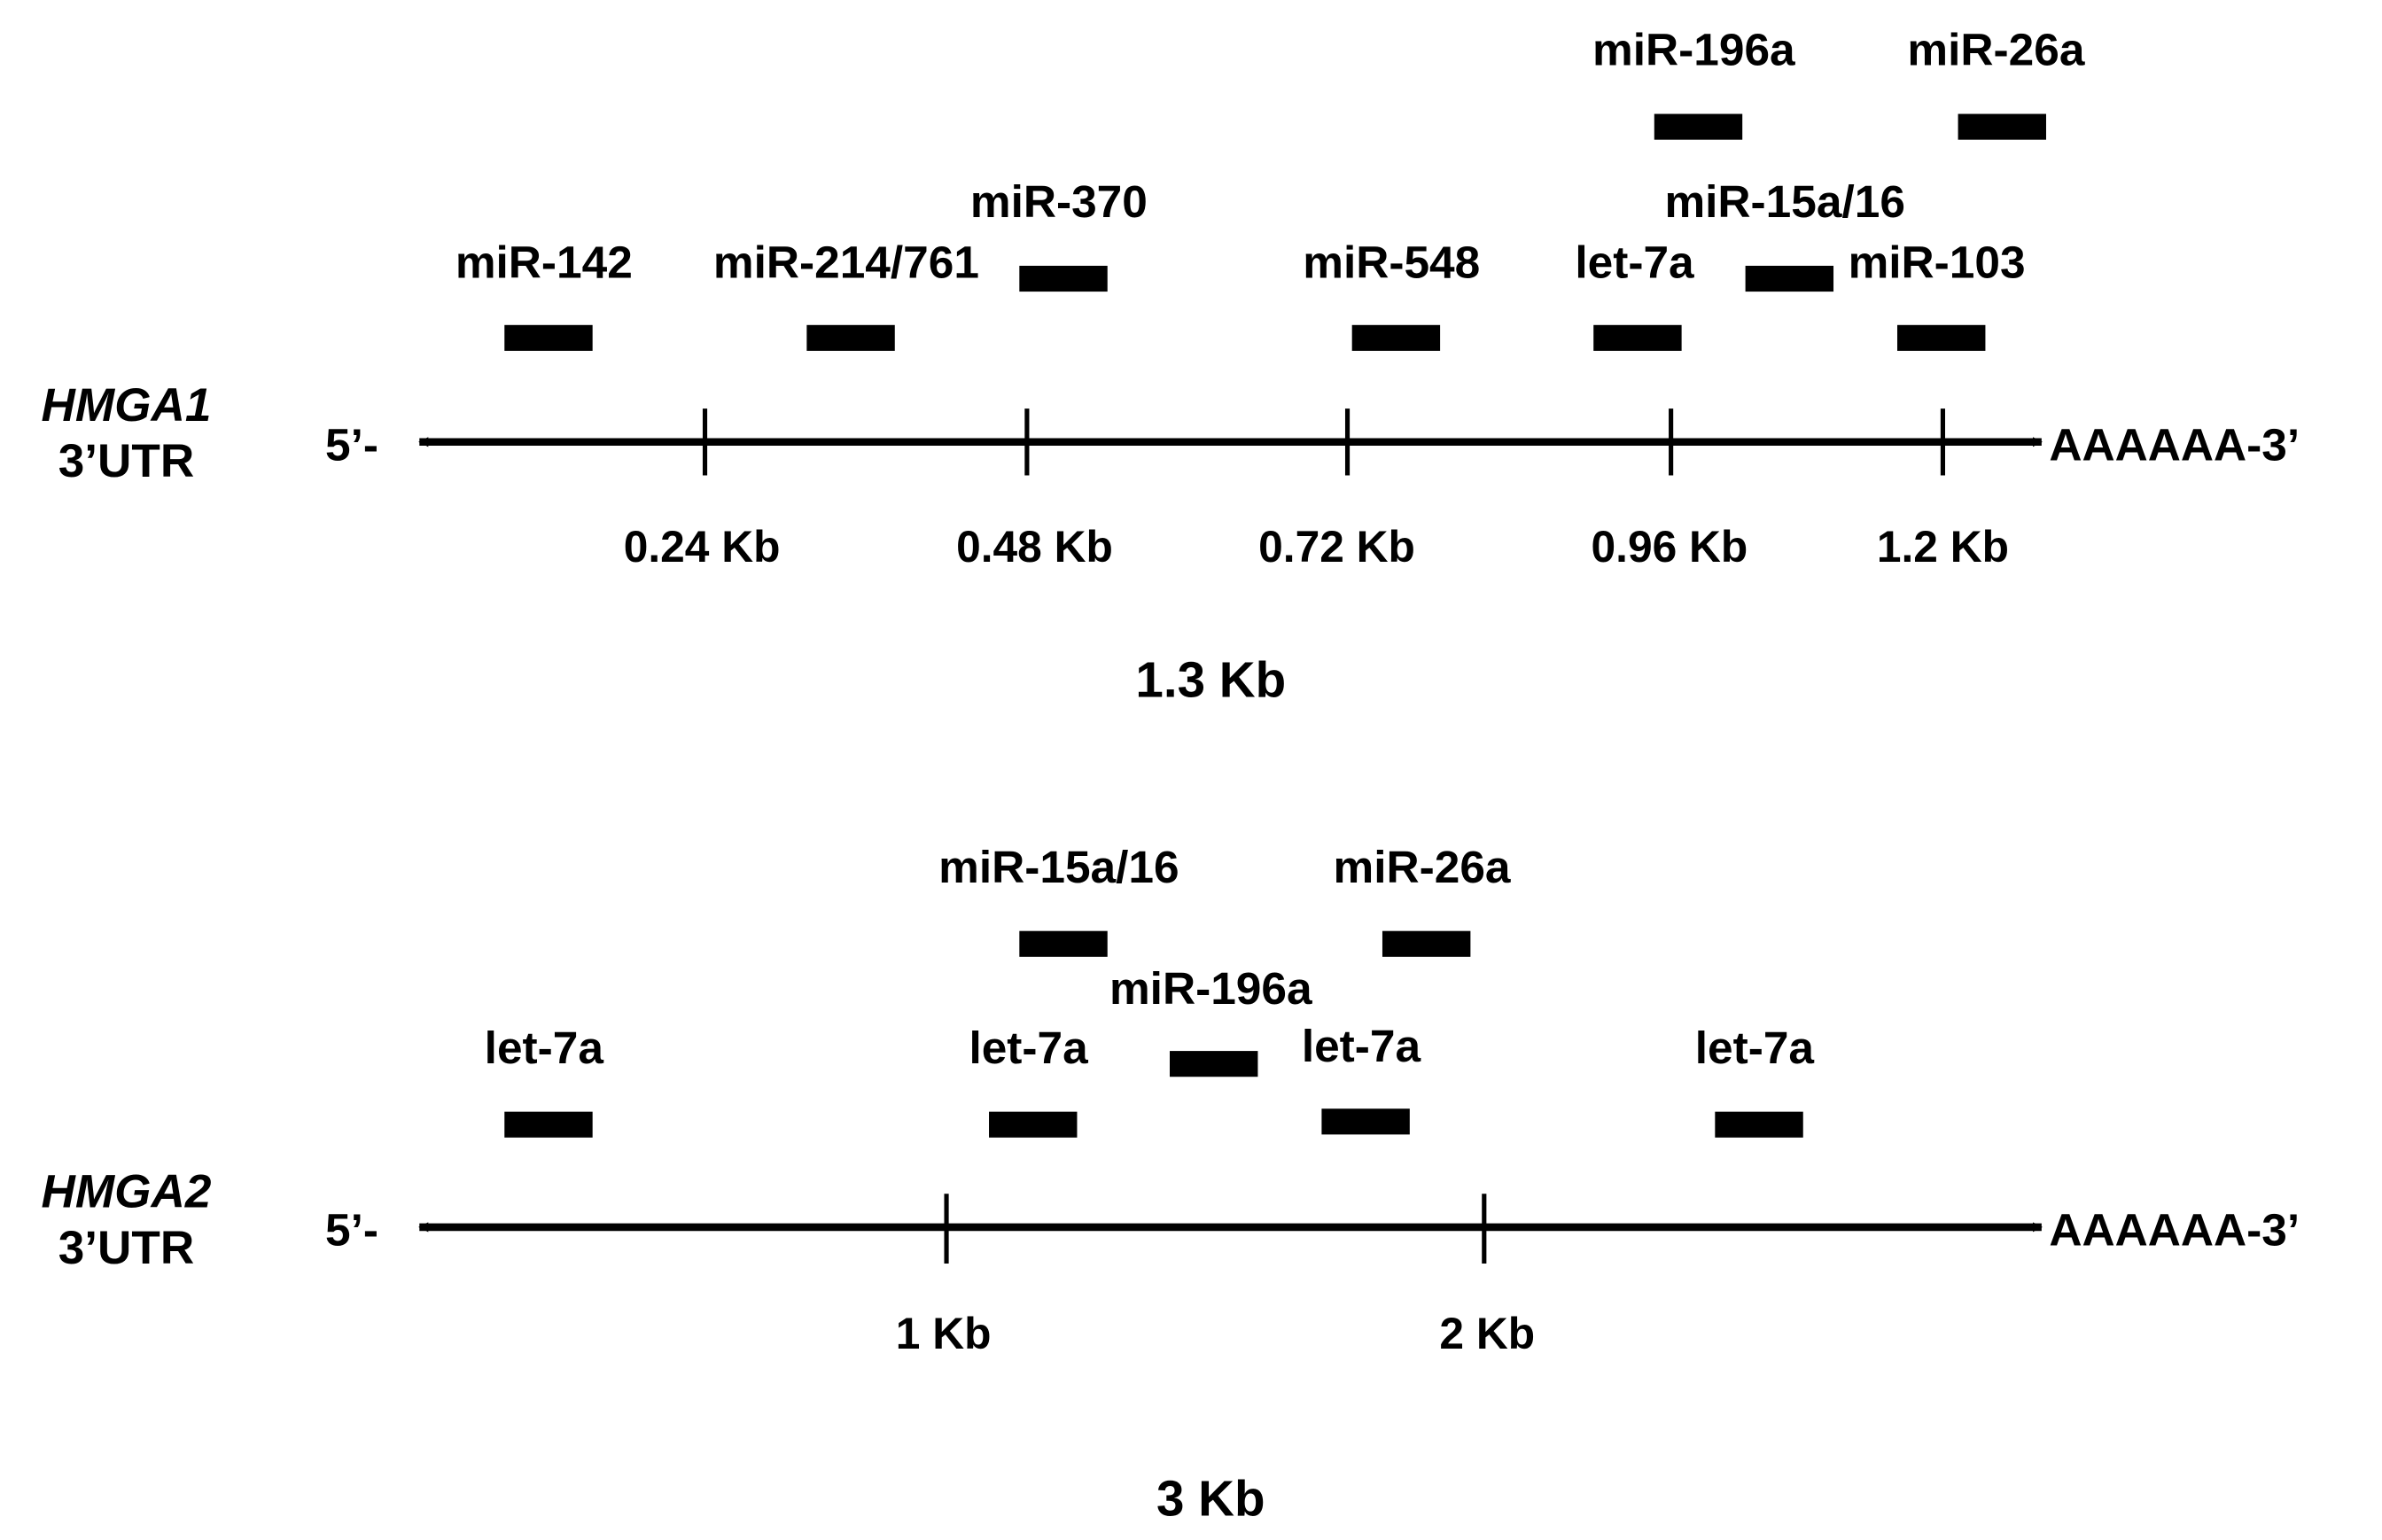 This screenshot has height=1540, width=2382. I want to click on tick-label: 1.2 Kb, so click(1943, 547).